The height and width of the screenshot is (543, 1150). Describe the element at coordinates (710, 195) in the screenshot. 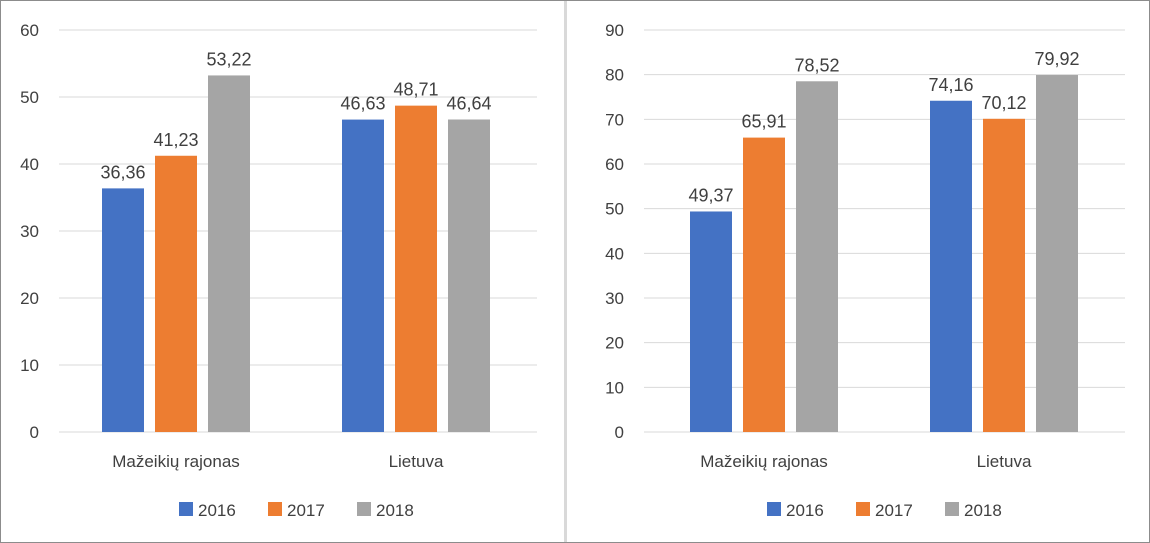

I see `data-label: 49,37` at that location.